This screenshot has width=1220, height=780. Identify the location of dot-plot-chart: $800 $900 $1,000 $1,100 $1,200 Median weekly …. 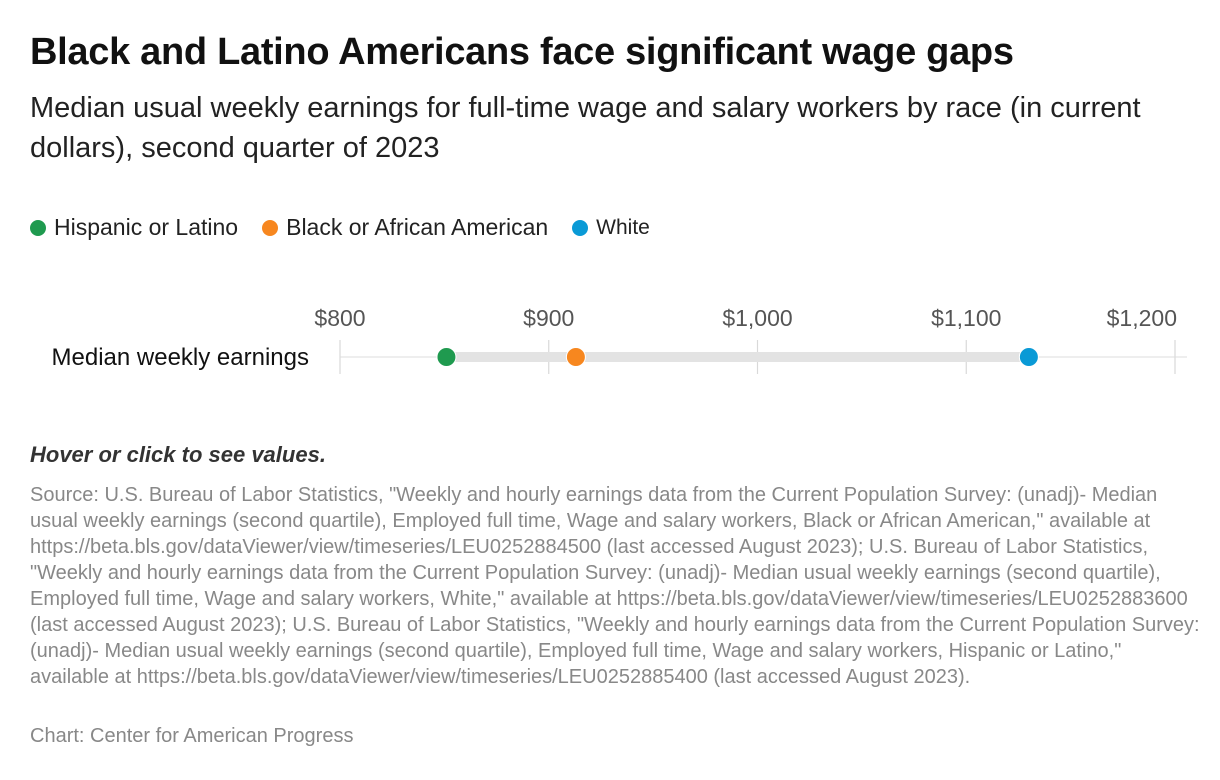
(619, 339).